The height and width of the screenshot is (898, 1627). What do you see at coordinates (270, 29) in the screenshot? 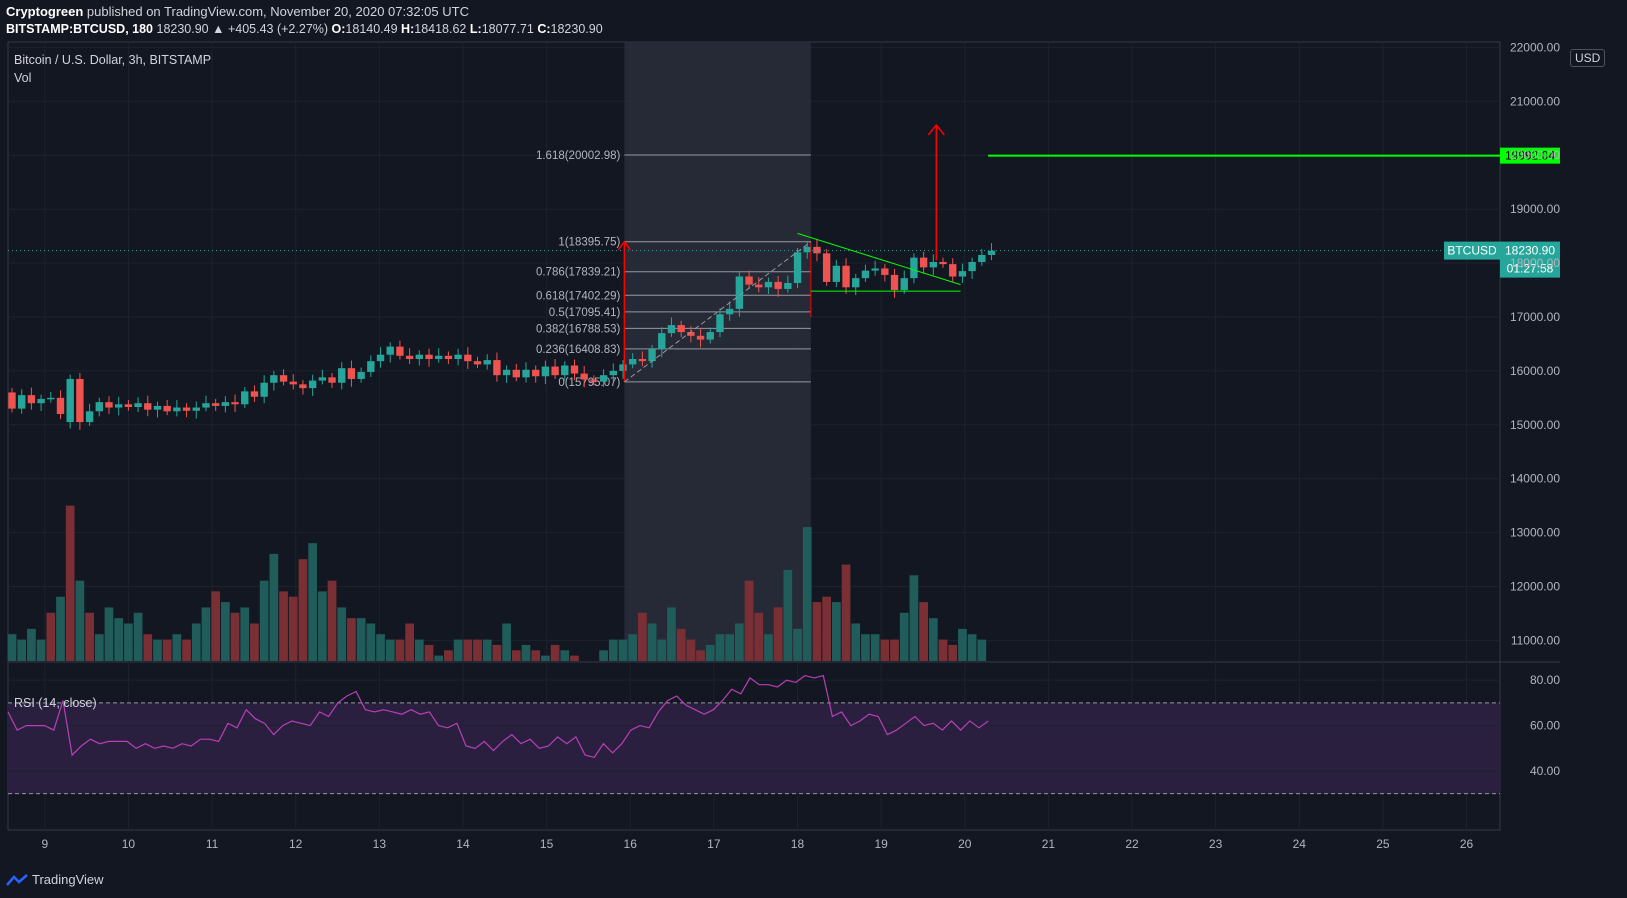
I see `price-change: ▲ +405.43 (+2.27%)` at bounding box center [270, 29].